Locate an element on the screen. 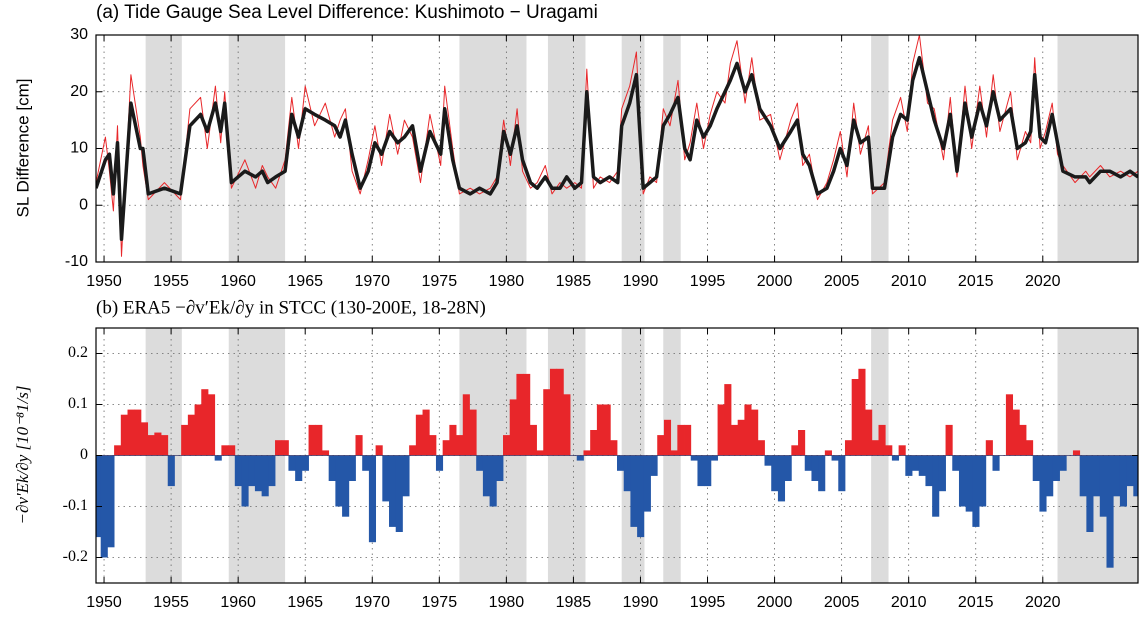  x-tick-label: 1960 is located at coordinates (238, 602).